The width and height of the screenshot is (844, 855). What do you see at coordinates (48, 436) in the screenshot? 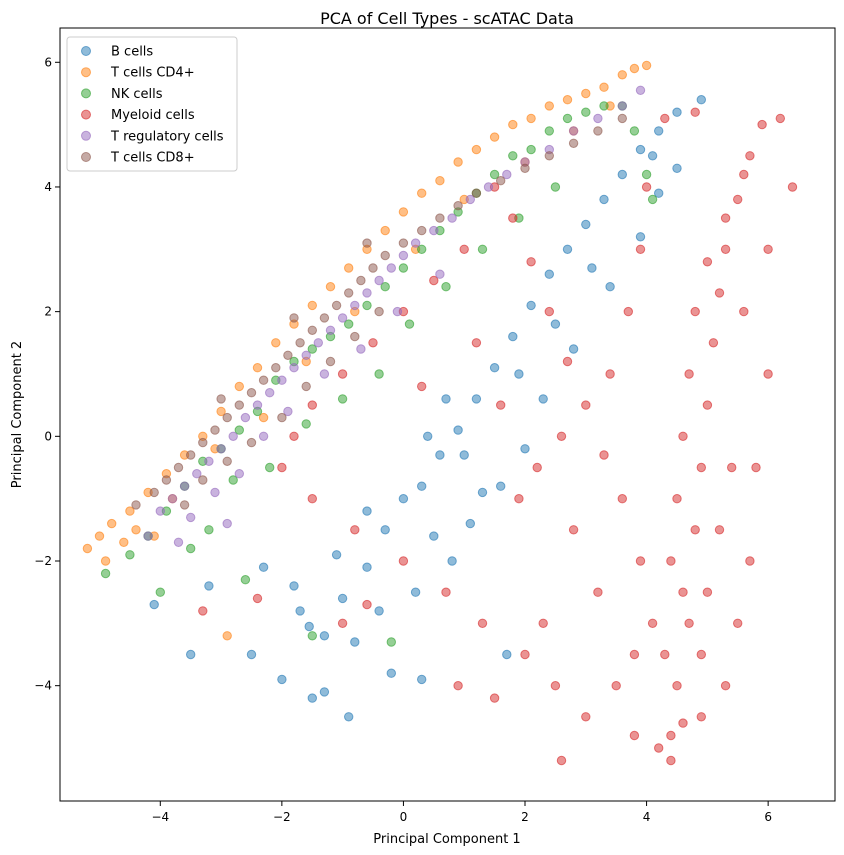
I see `y-tick-label: 0` at bounding box center [48, 436].